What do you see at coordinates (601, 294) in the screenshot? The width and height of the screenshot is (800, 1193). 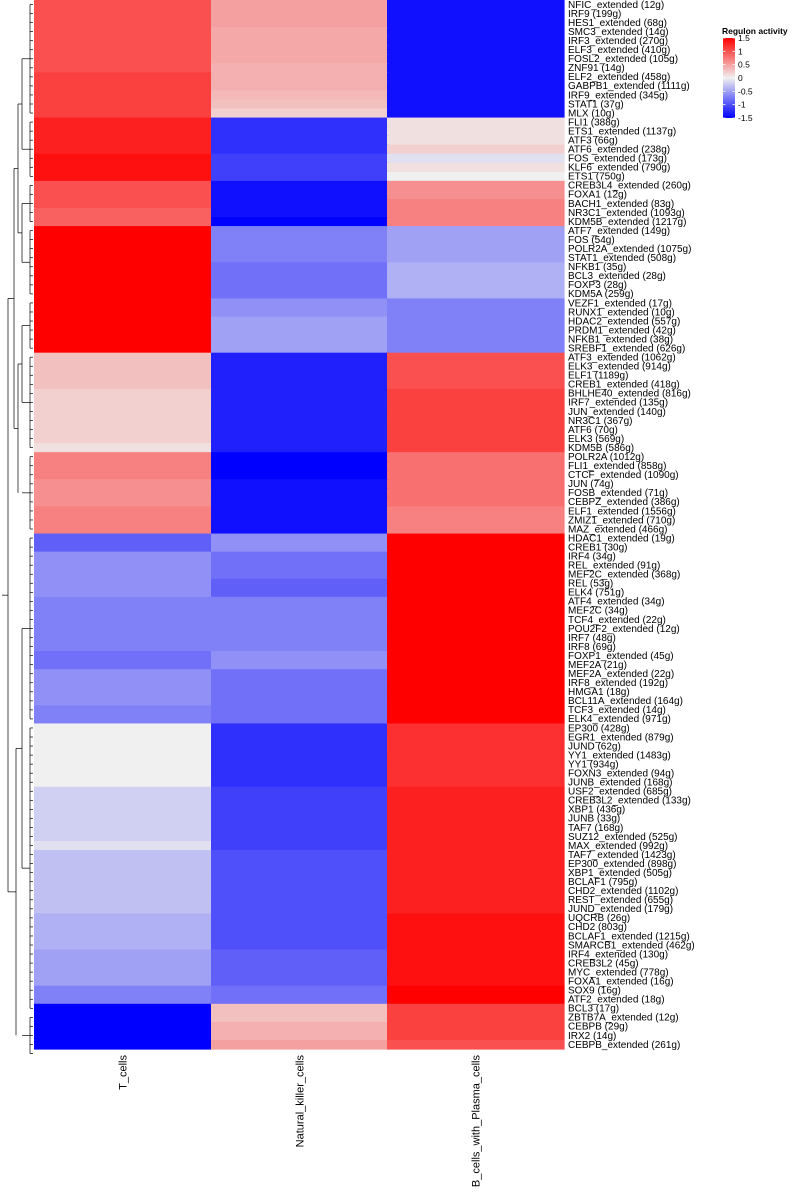 I see `row-label: KDM5A (259g)` at bounding box center [601, 294].